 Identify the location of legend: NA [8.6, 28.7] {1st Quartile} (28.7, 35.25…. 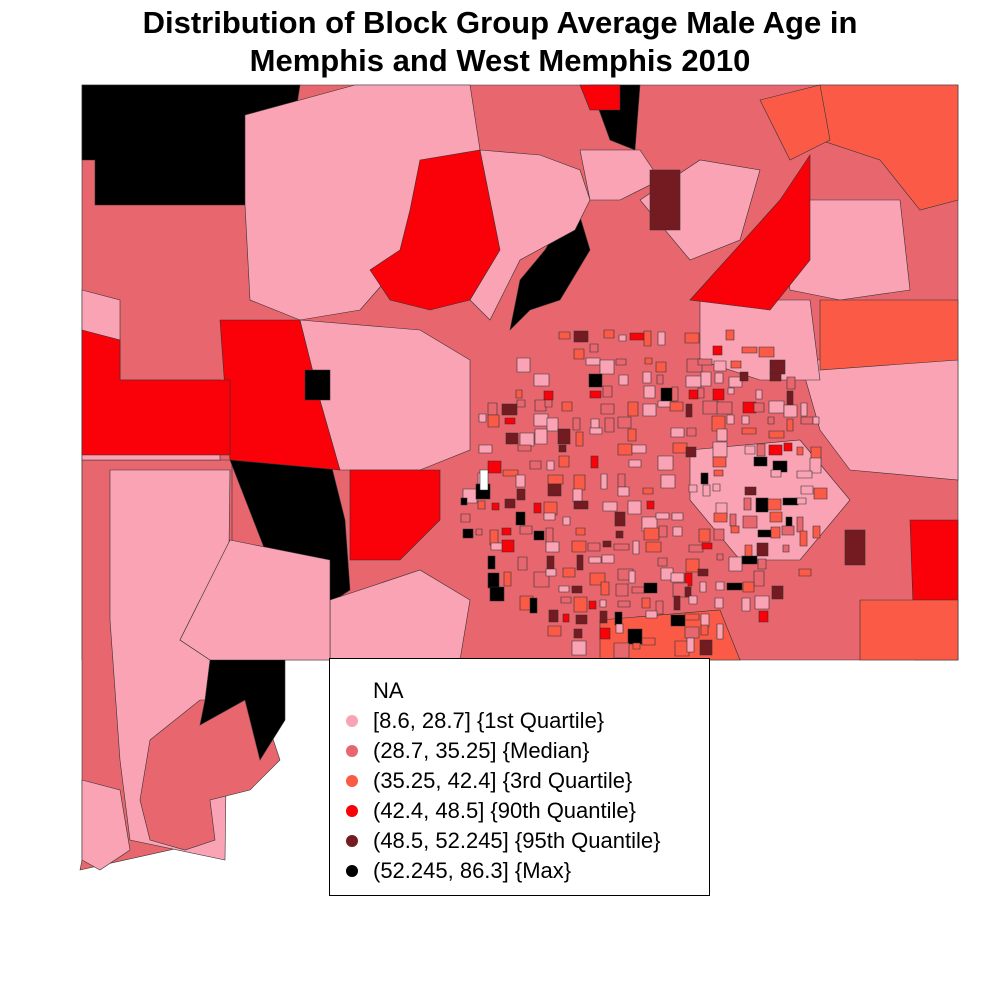
(519, 777).